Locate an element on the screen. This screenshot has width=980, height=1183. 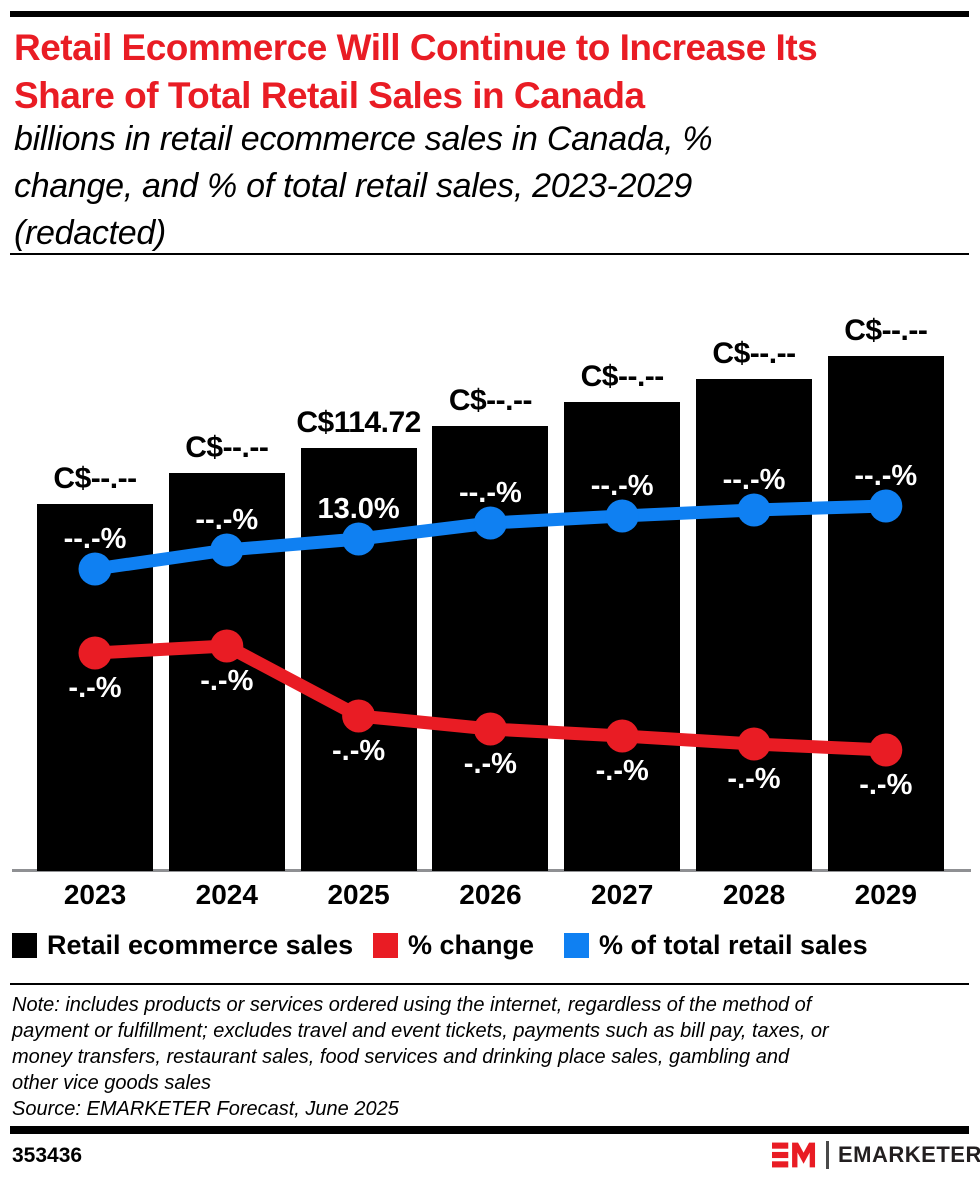
pct-change-label-2024: -.-% is located at coordinates (227, 681).